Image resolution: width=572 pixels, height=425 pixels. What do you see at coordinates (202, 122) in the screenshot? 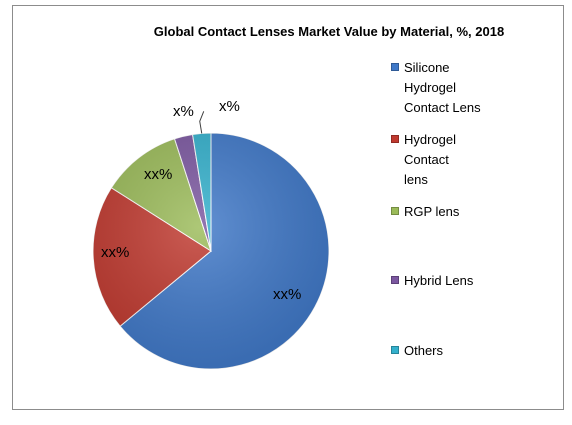
I see `leader-line` at bounding box center [202, 122].